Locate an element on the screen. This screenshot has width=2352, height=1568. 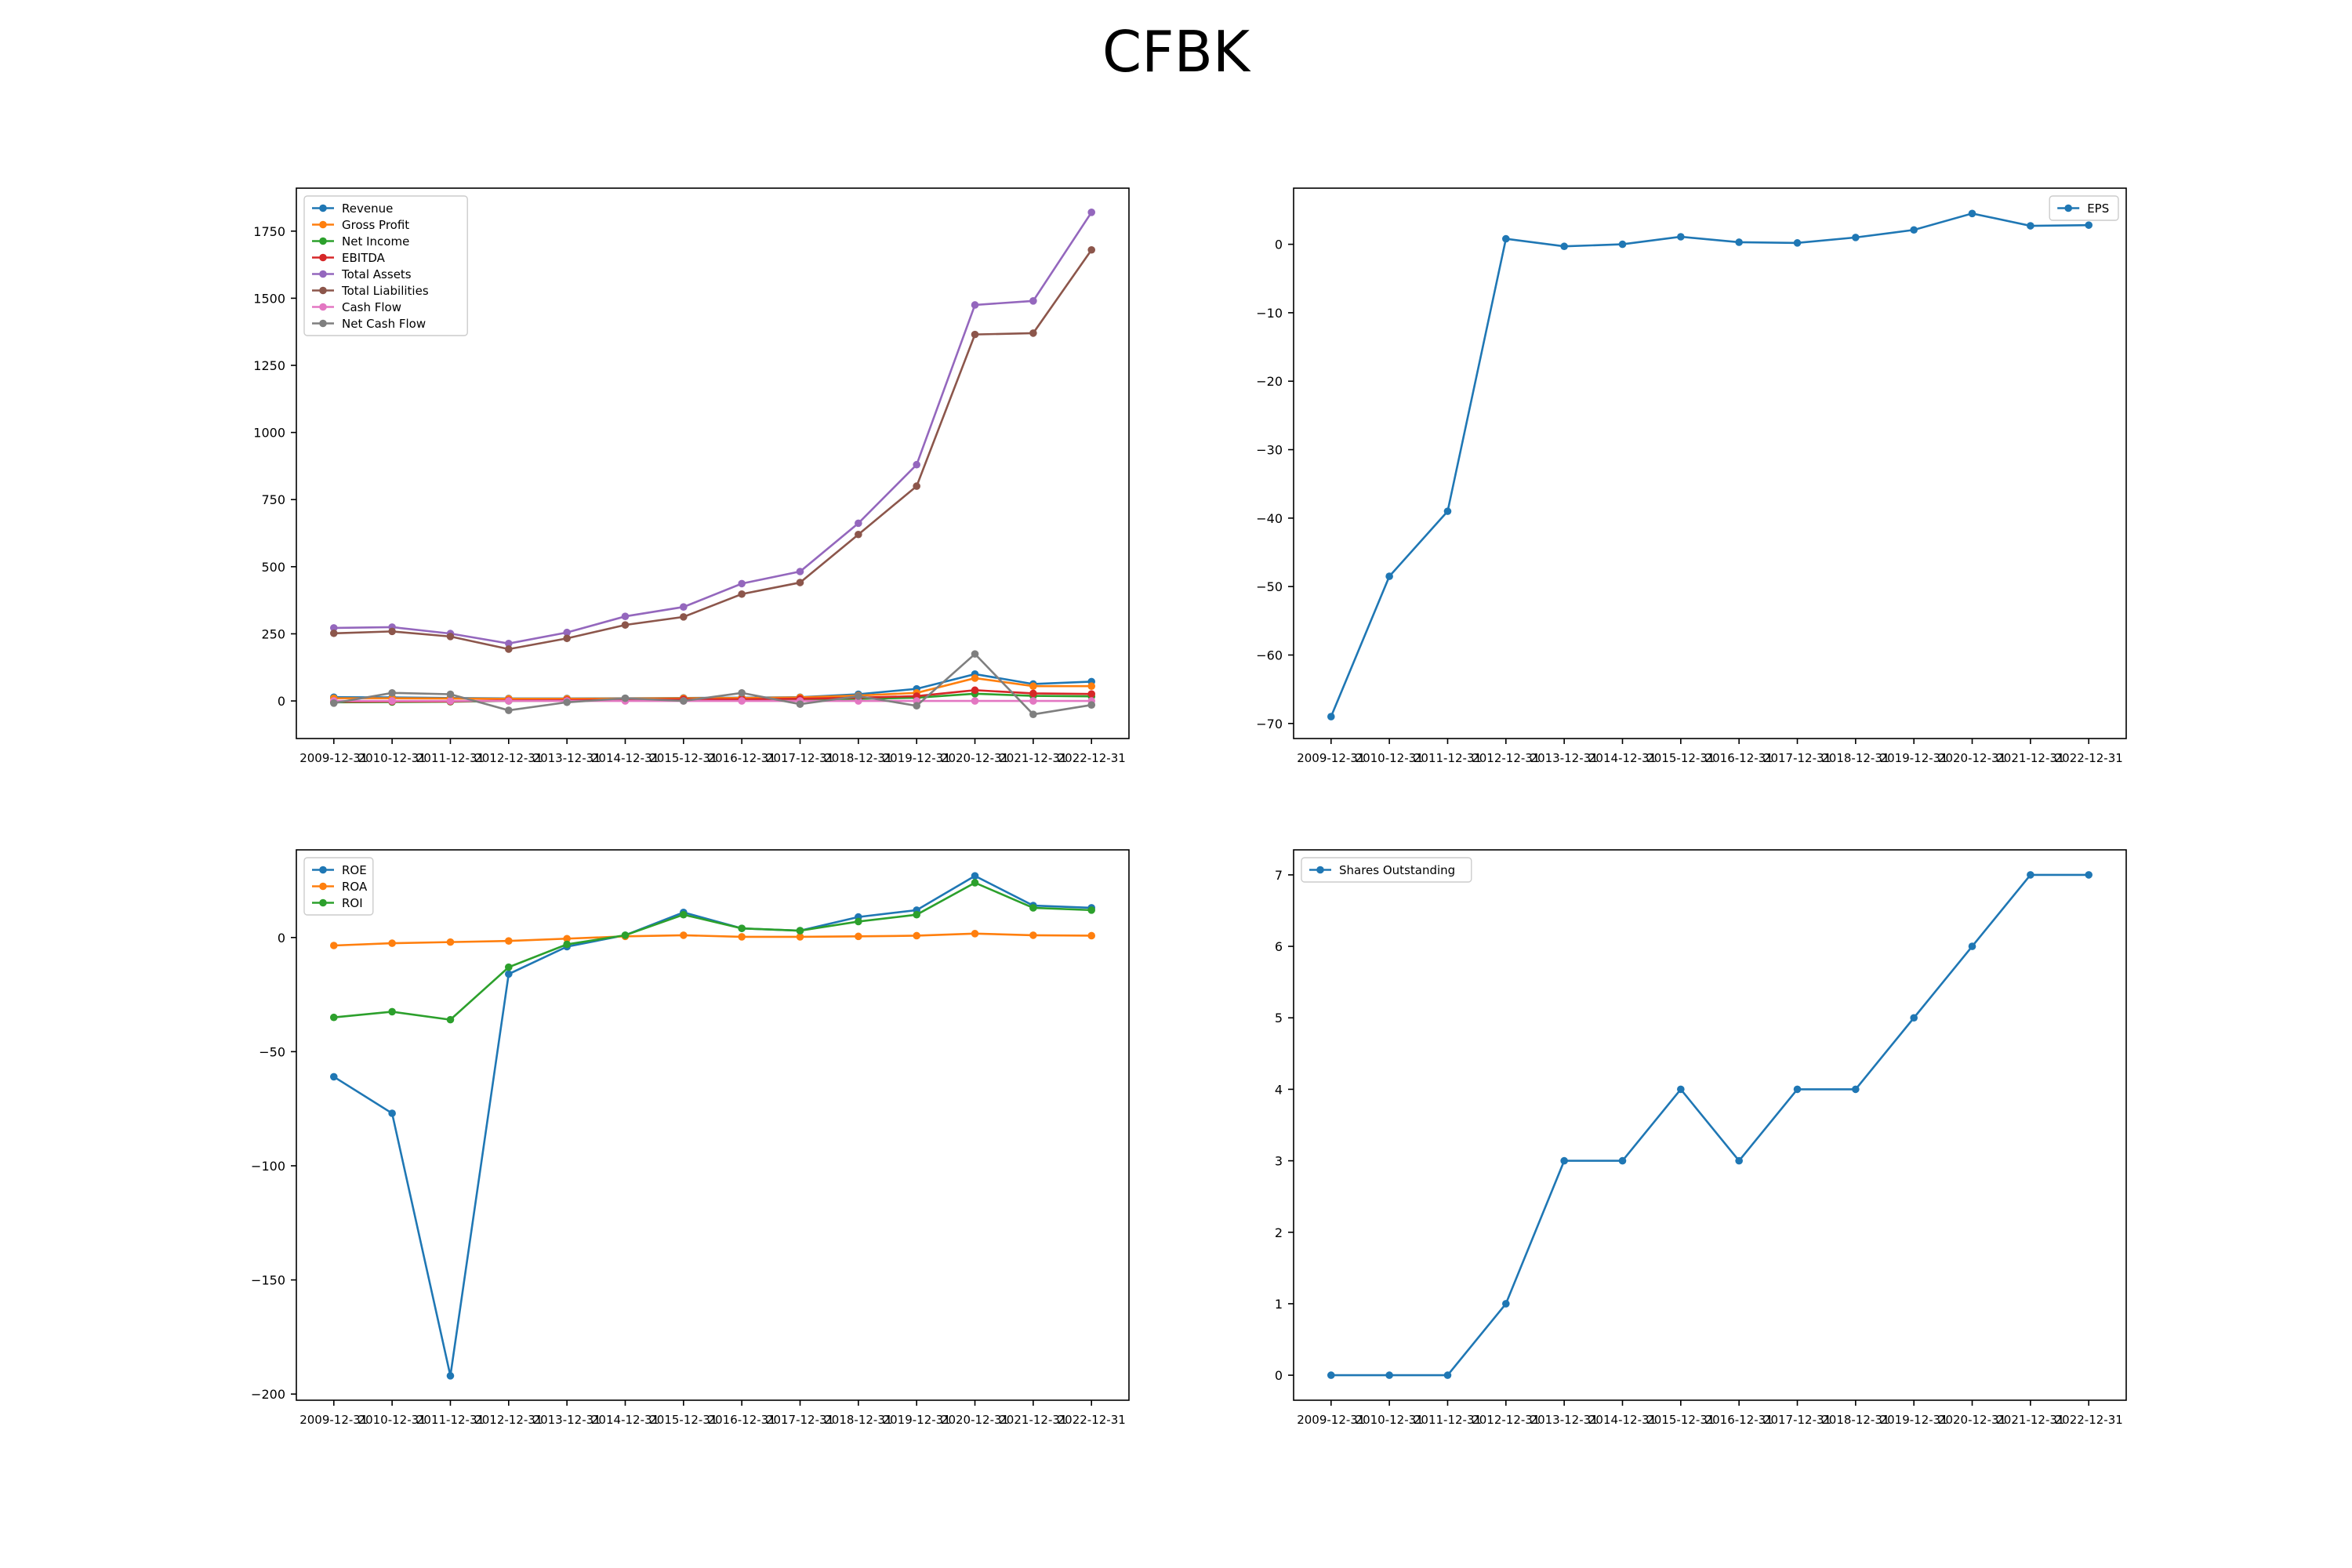
y-tick-label: 1000 is located at coordinates (269, 433).